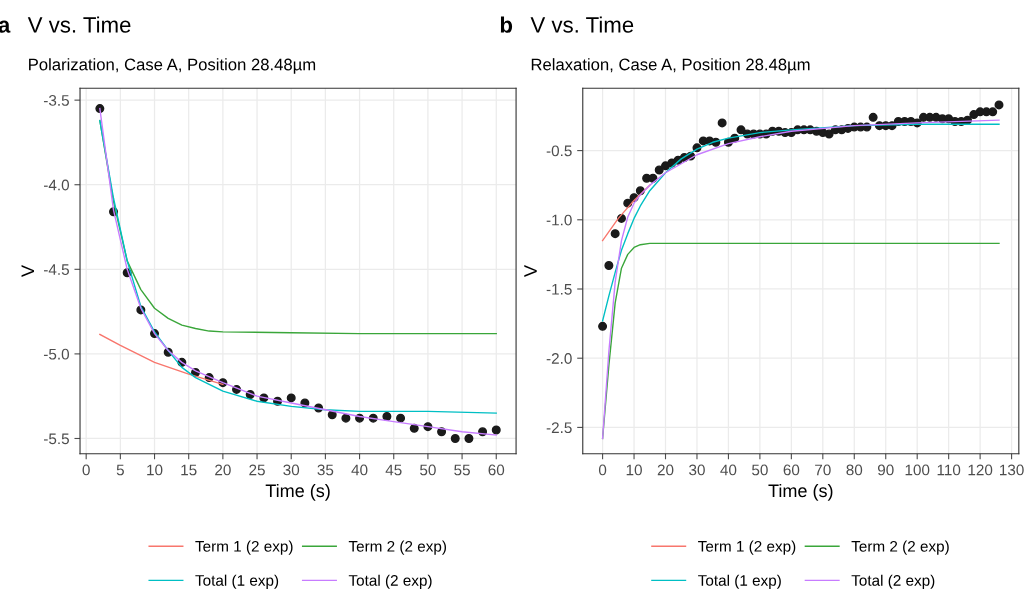  What do you see at coordinates (980, 470) in the screenshot?
I see `x-tick-label: 120` at bounding box center [980, 470].